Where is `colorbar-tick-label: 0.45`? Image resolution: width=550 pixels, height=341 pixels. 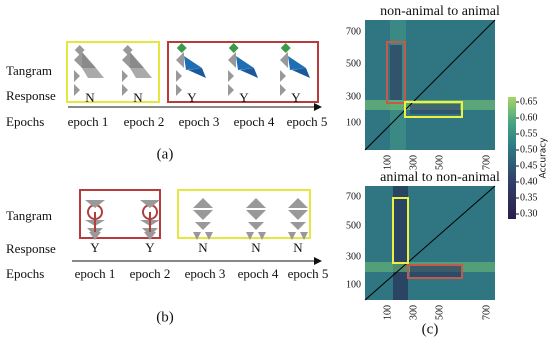 colorbar-tick-label: 0.45 is located at coordinates (529, 165).